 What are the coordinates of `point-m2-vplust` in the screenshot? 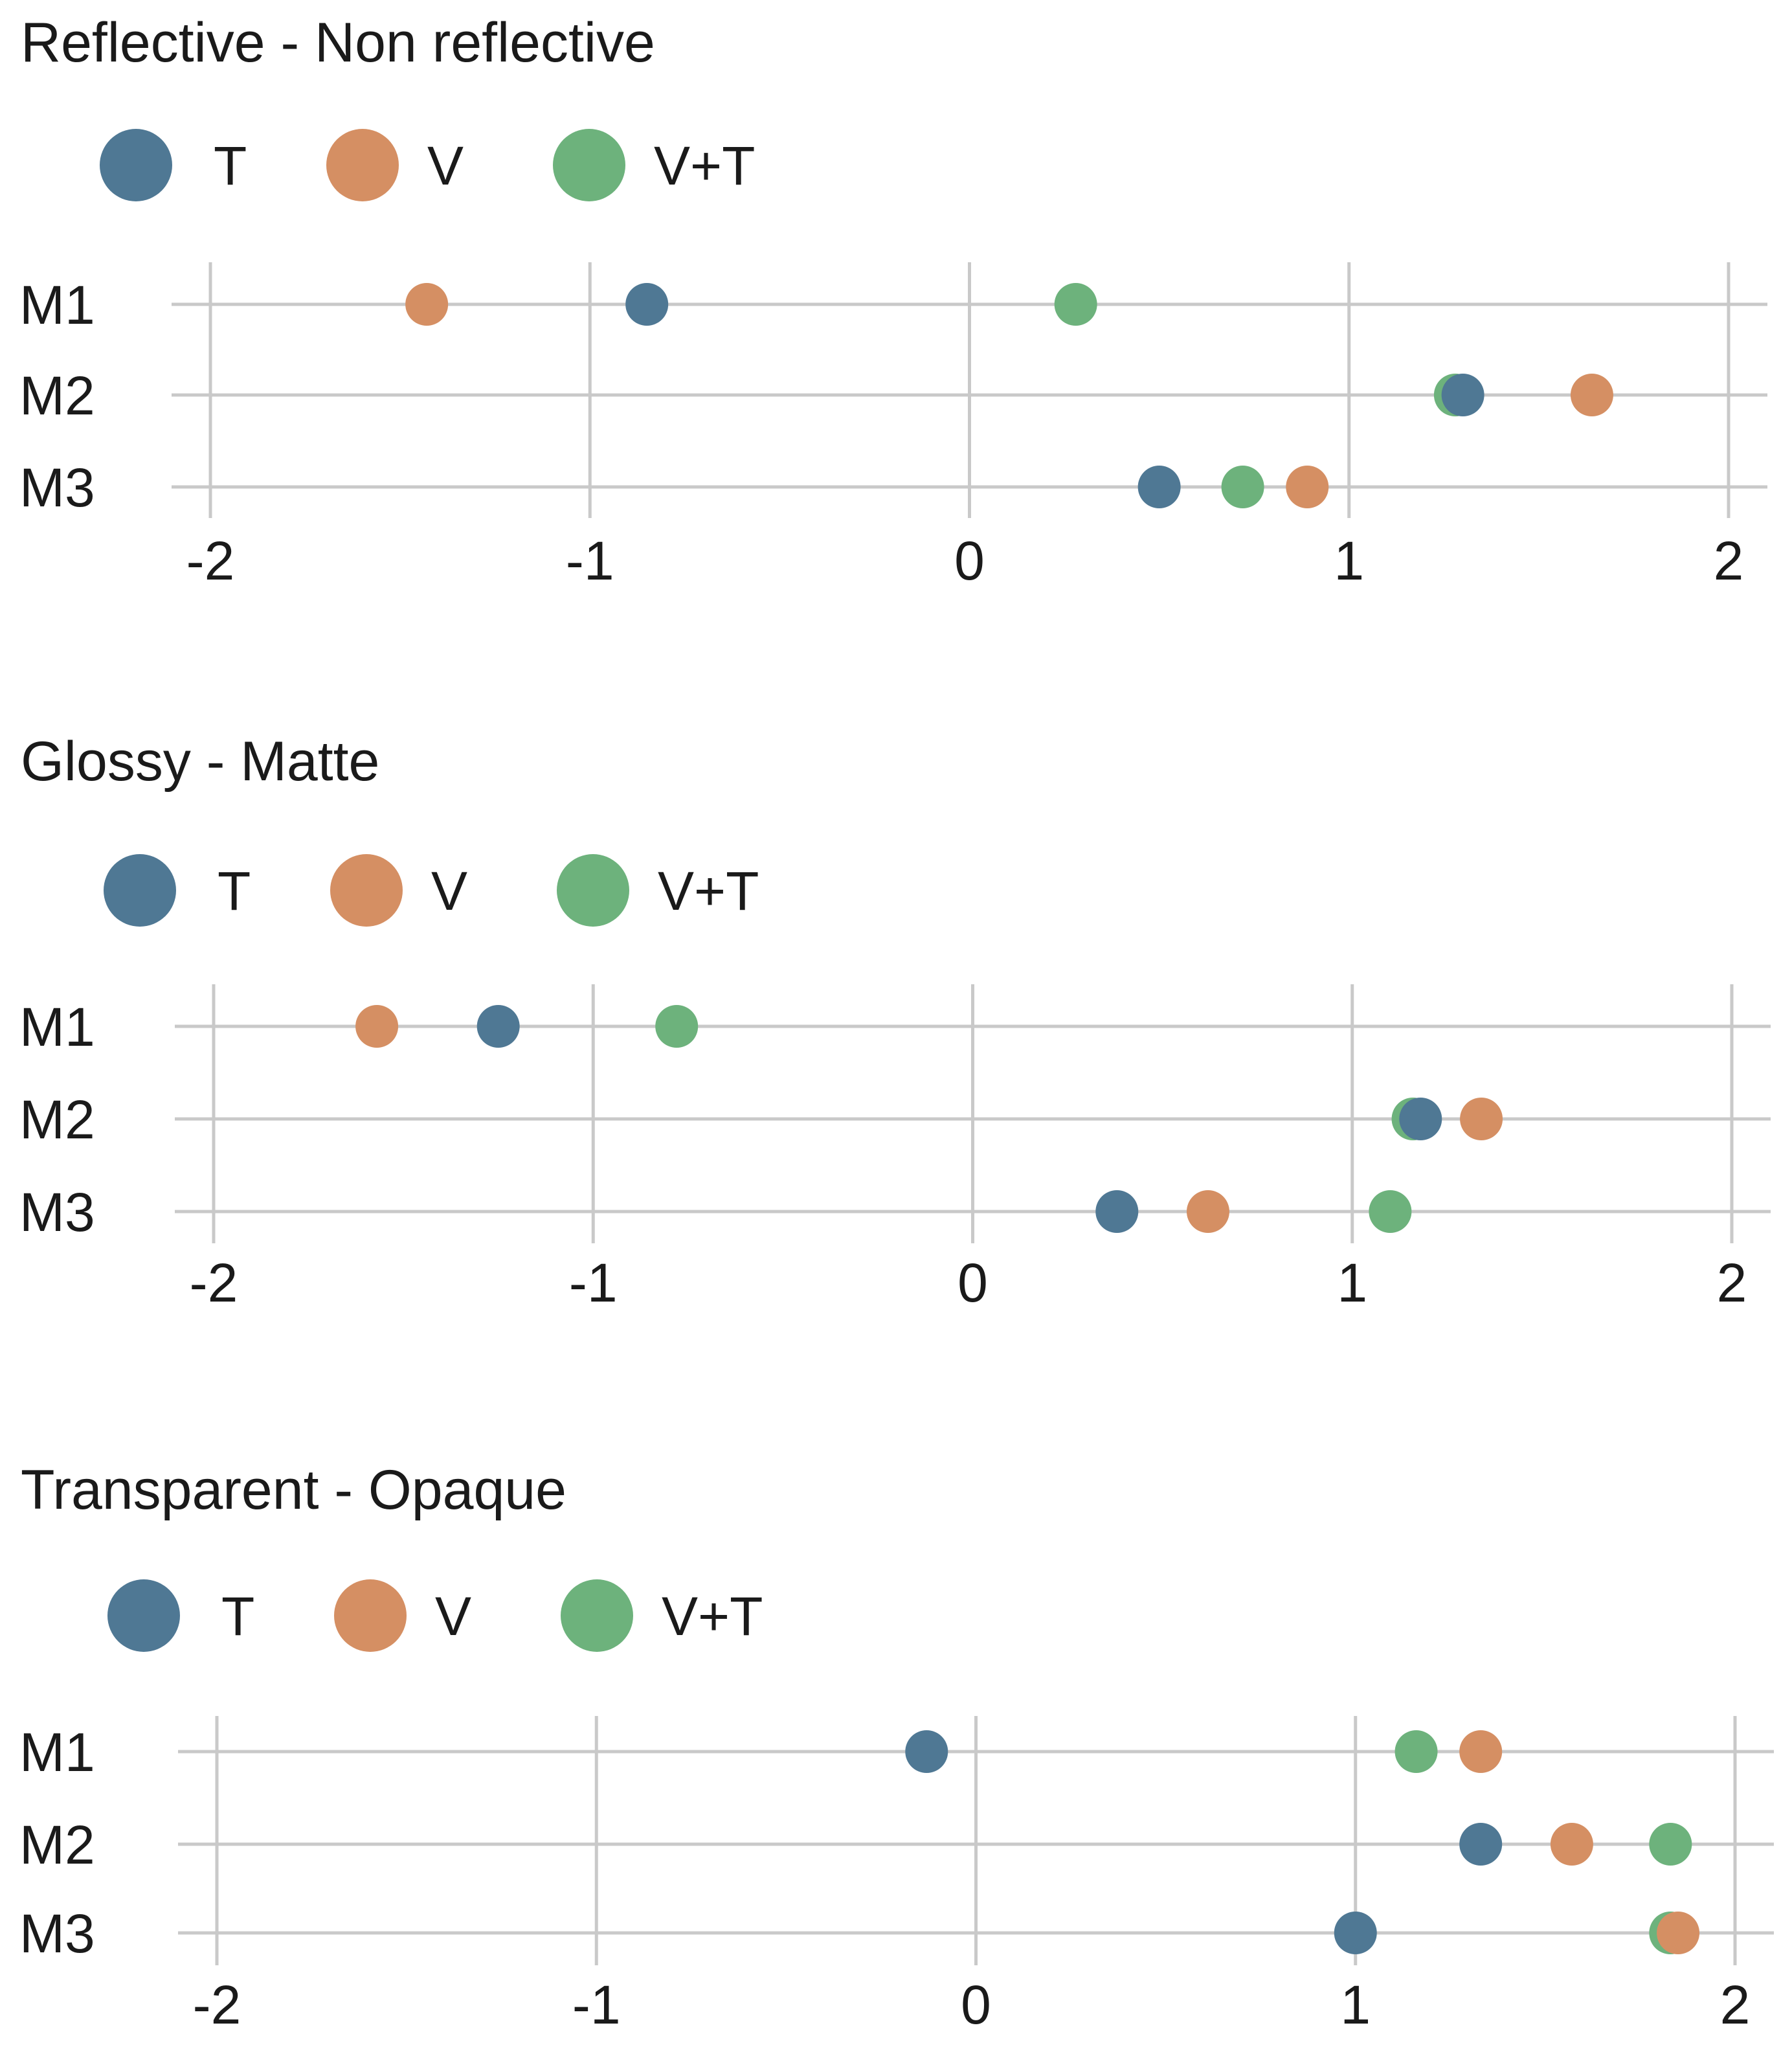 It's located at (1671, 1845).